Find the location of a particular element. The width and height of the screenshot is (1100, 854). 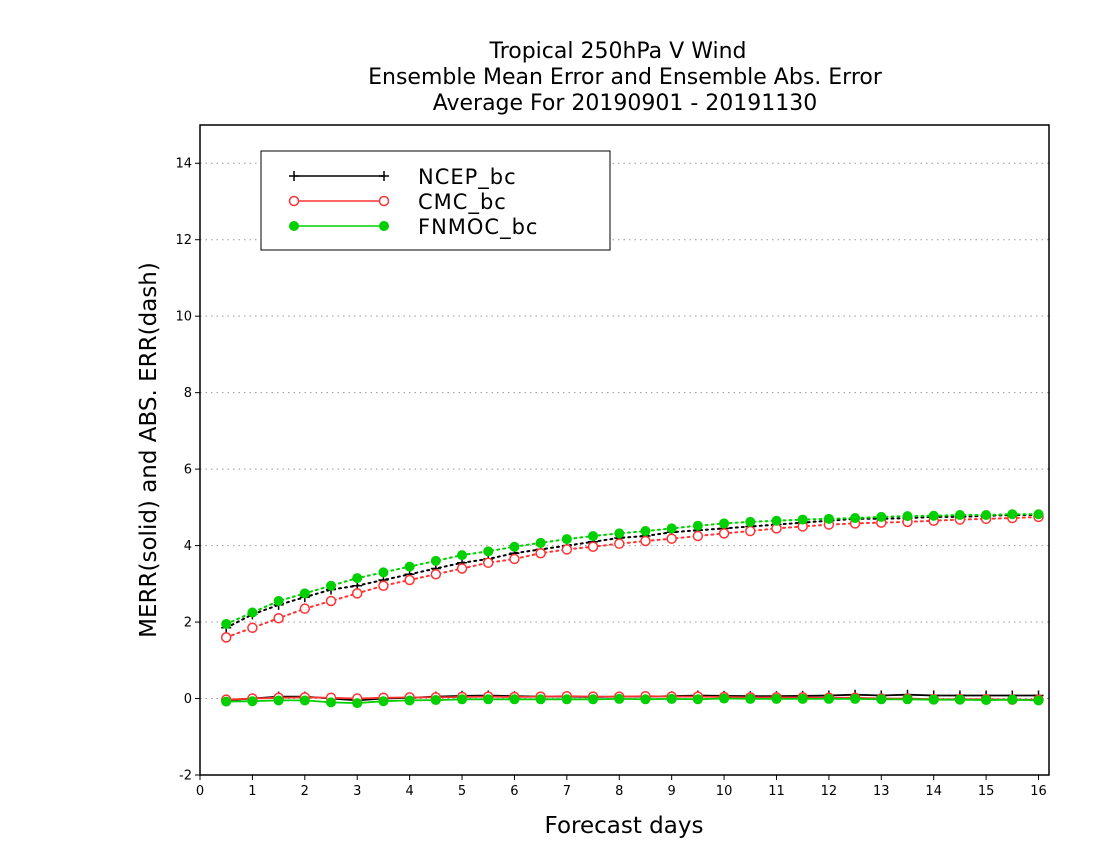

legend-marker-cmc-left is located at coordinates (294, 201).